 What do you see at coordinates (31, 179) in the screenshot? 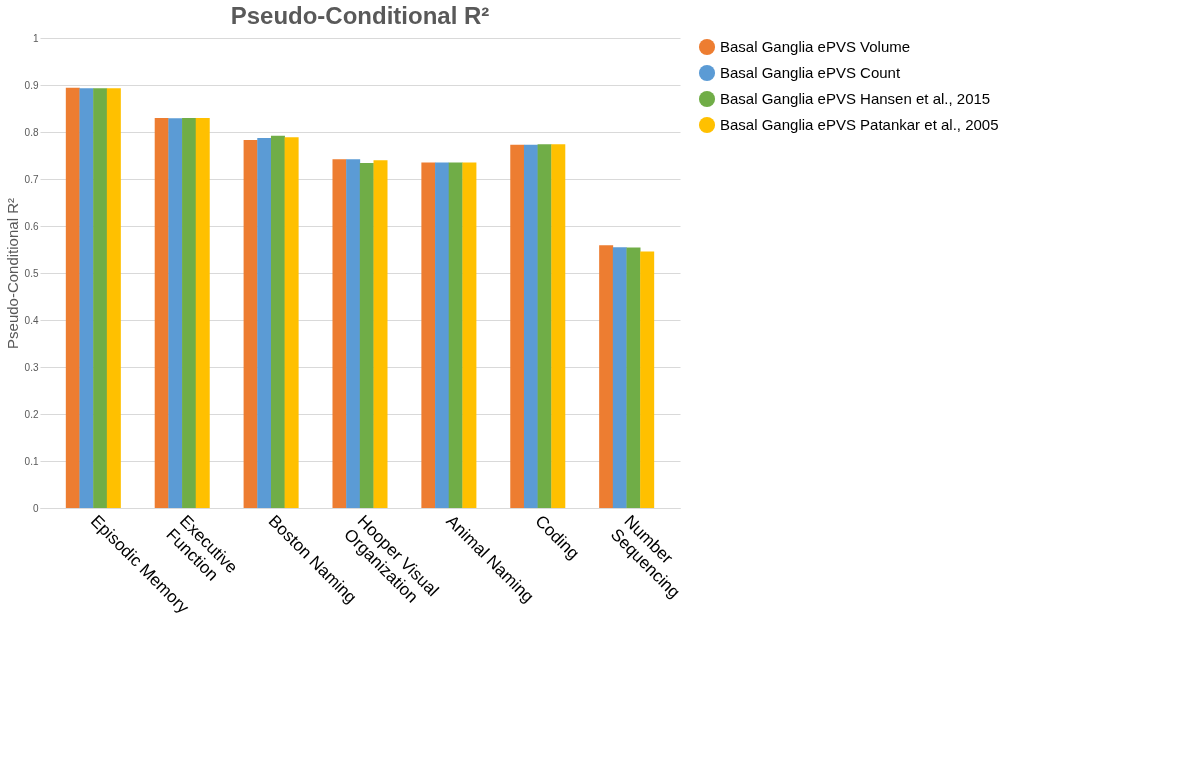
I see `y-tick-label: 0.7` at bounding box center [31, 179].